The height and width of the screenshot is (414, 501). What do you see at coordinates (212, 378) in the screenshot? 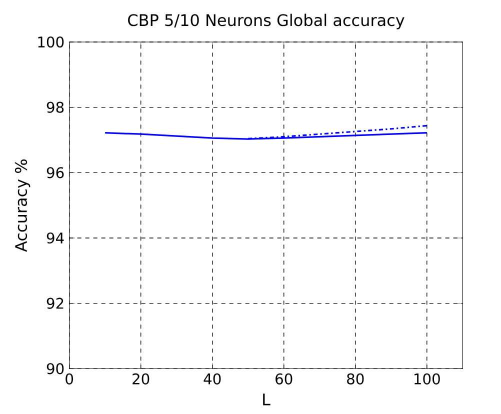
I see `x-tick-label: 40` at bounding box center [212, 378].